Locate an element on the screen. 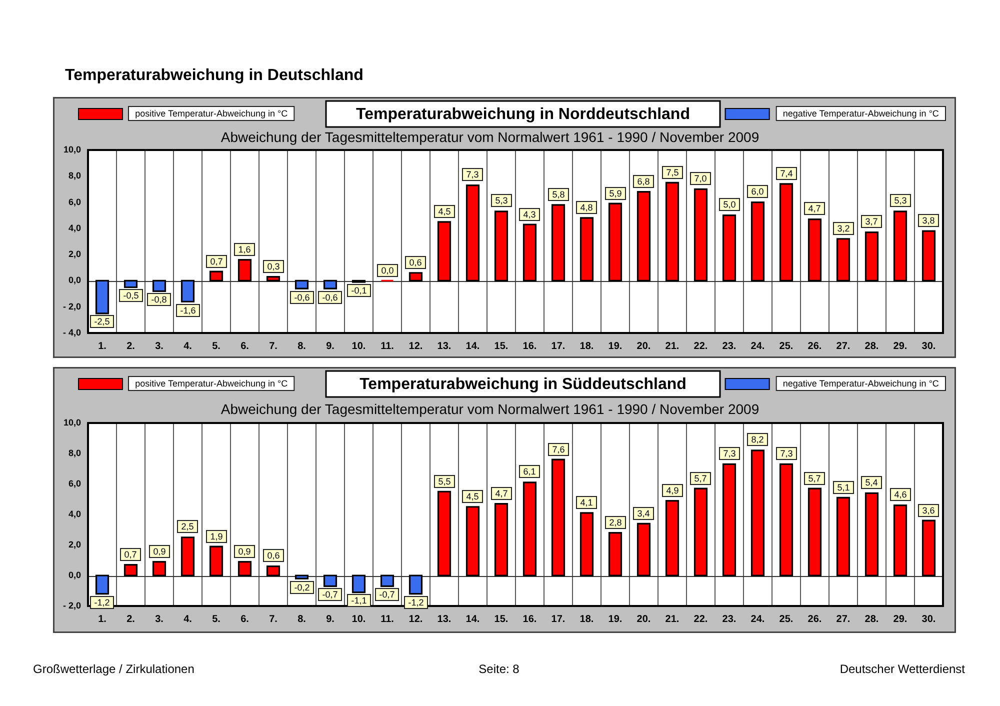 This screenshot has height=706, width=1000. data-label: 4,1 is located at coordinates (586, 502).